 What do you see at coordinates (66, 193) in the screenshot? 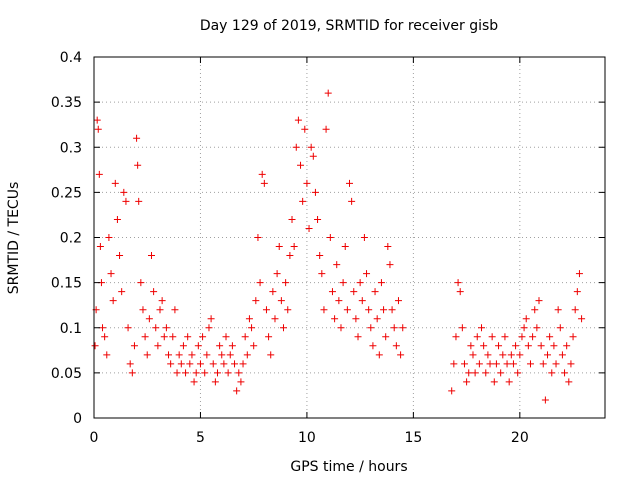
I see `y-tick-label: 0.25` at bounding box center [66, 193].